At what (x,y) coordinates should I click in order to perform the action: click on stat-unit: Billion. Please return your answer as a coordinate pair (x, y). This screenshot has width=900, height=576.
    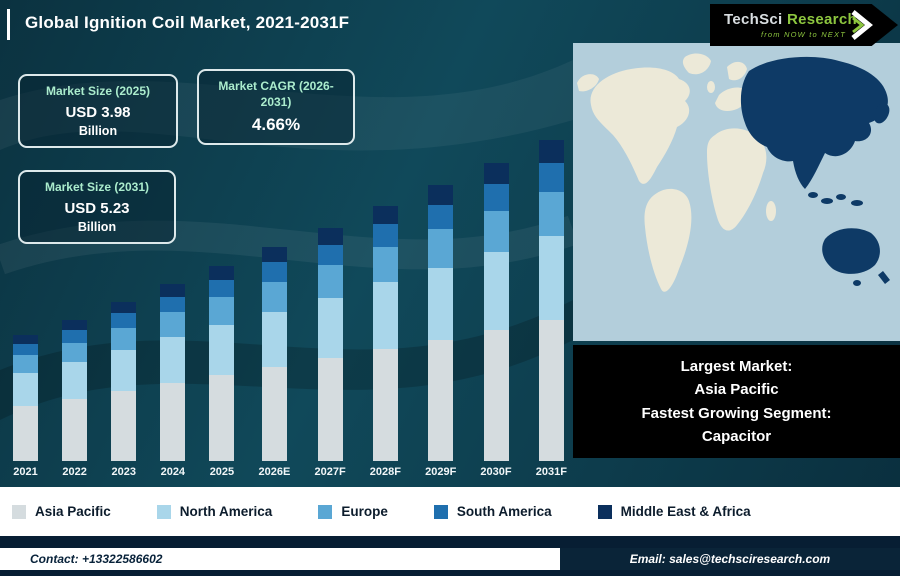
    Looking at the image, I should click on (97, 226).